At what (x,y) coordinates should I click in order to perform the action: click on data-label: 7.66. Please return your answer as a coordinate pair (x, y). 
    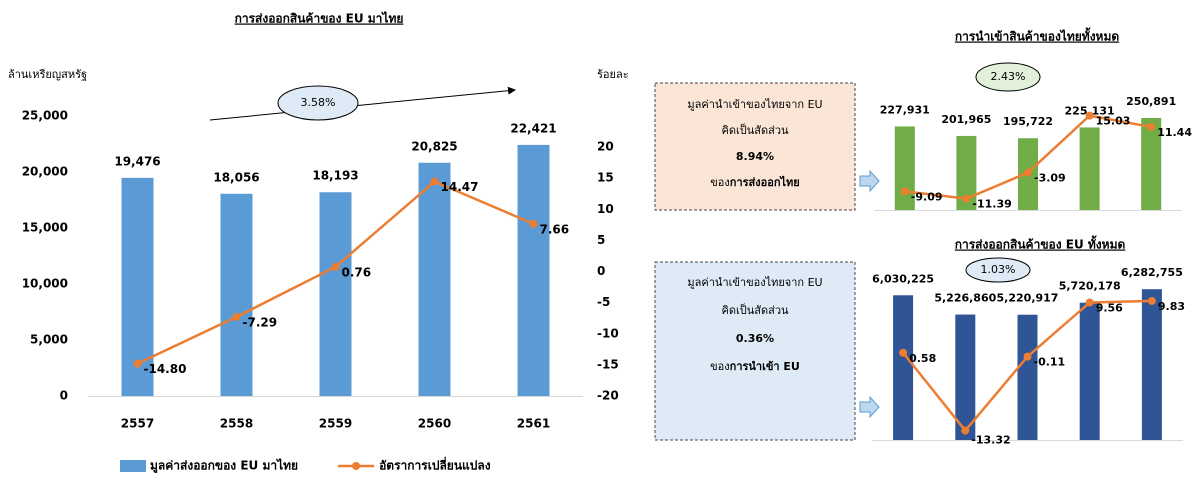
    Looking at the image, I should click on (555, 229).